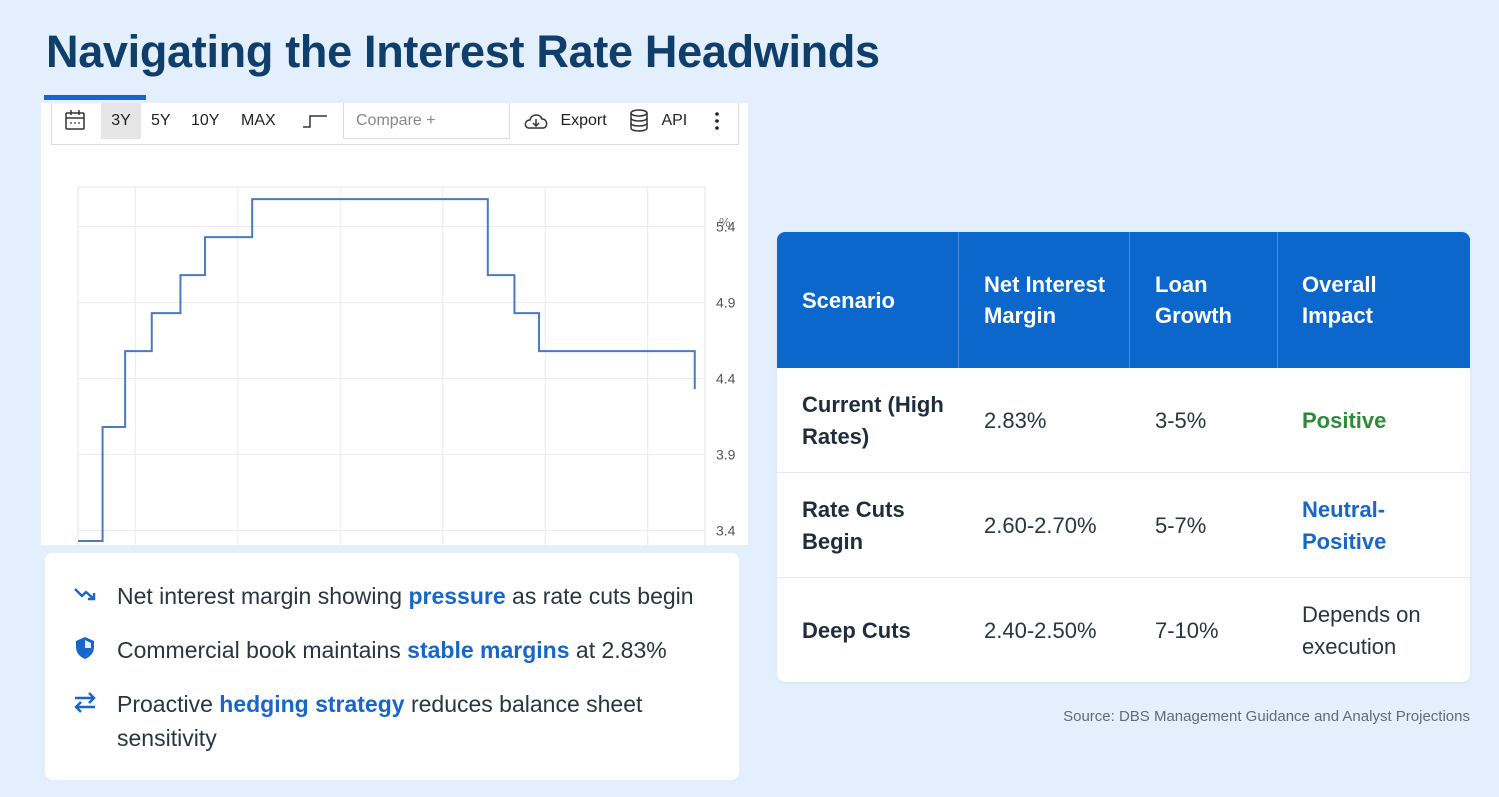  What do you see at coordinates (726, 378) in the screenshot?
I see `y-tick-label: 4.4` at bounding box center [726, 378].